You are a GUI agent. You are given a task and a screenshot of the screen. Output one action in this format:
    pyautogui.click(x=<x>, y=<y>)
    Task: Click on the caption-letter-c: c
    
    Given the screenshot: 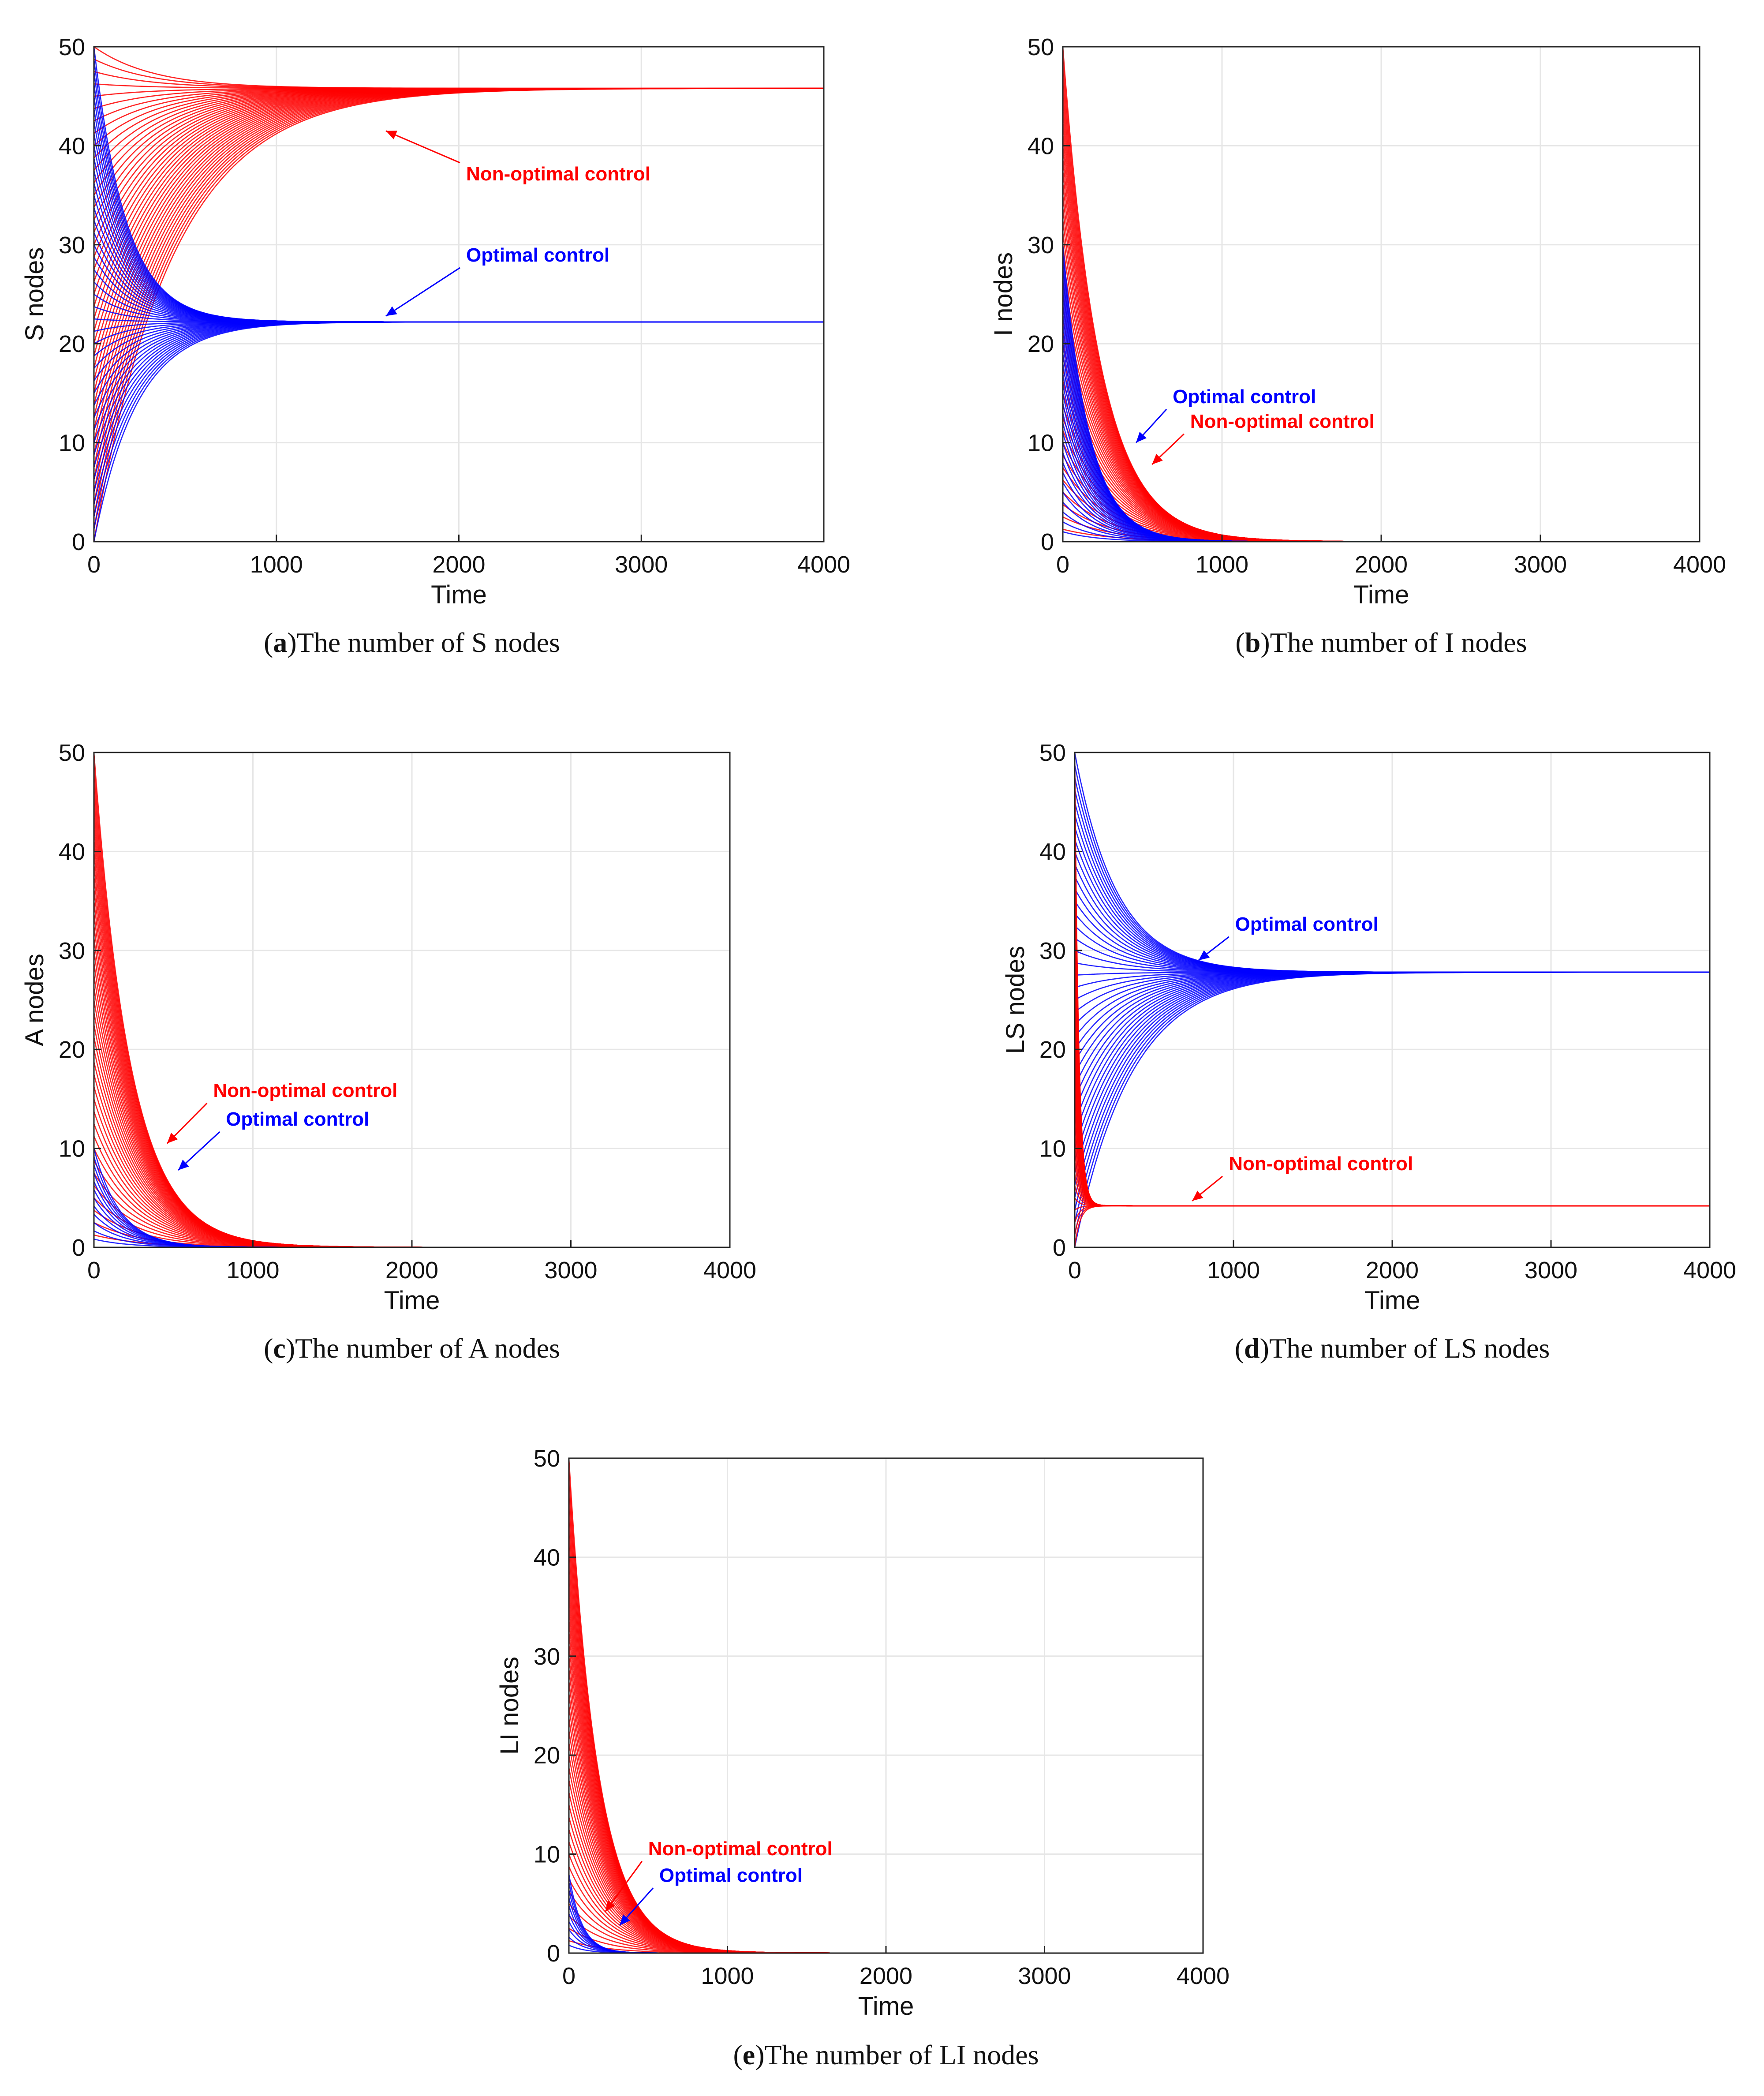 What is the action you would take?
    pyautogui.click(x=279, y=1348)
    